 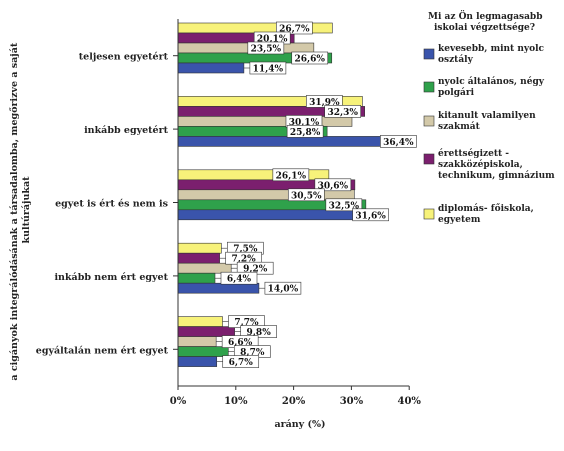 What do you see at coordinates (240, 343) in the screenshot?
I see `data-label-5-3: 6,6%` at bounding box center [240, 343].